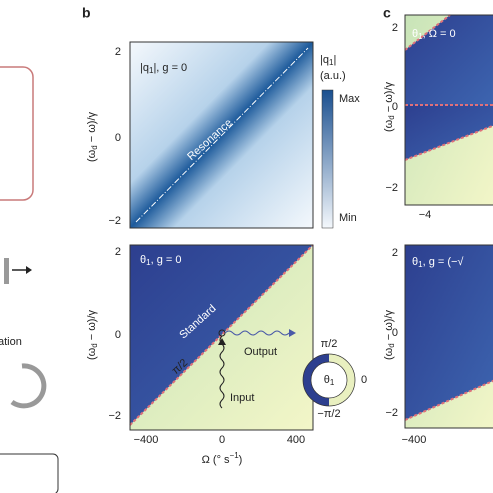 This screenshot has height=493, width=493. What do you see at coordinates (348, 218) in the screenshot?
I see `colorbar-min: Min` at bounding box center [348, 218].